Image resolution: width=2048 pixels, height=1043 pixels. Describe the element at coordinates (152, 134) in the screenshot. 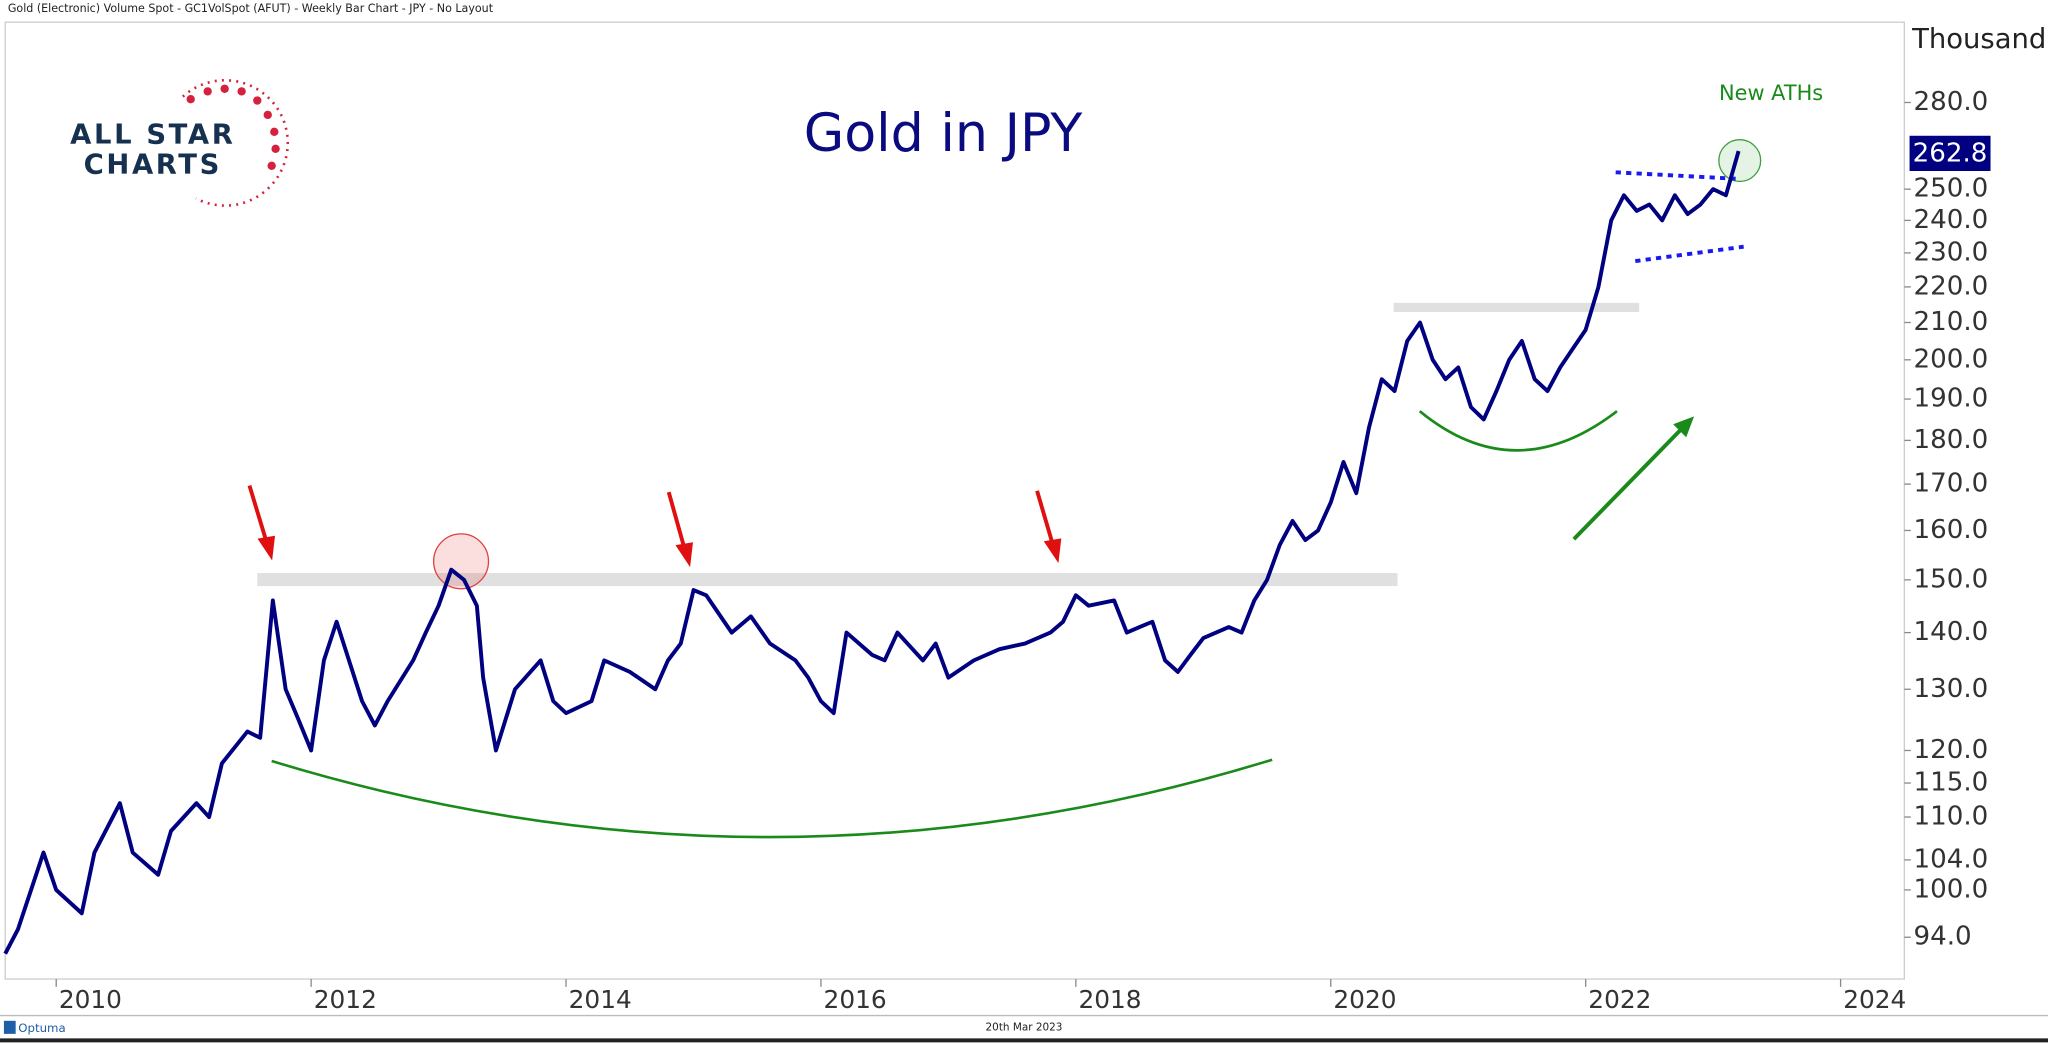

I see `logo-line: ALL STAR` at that location.